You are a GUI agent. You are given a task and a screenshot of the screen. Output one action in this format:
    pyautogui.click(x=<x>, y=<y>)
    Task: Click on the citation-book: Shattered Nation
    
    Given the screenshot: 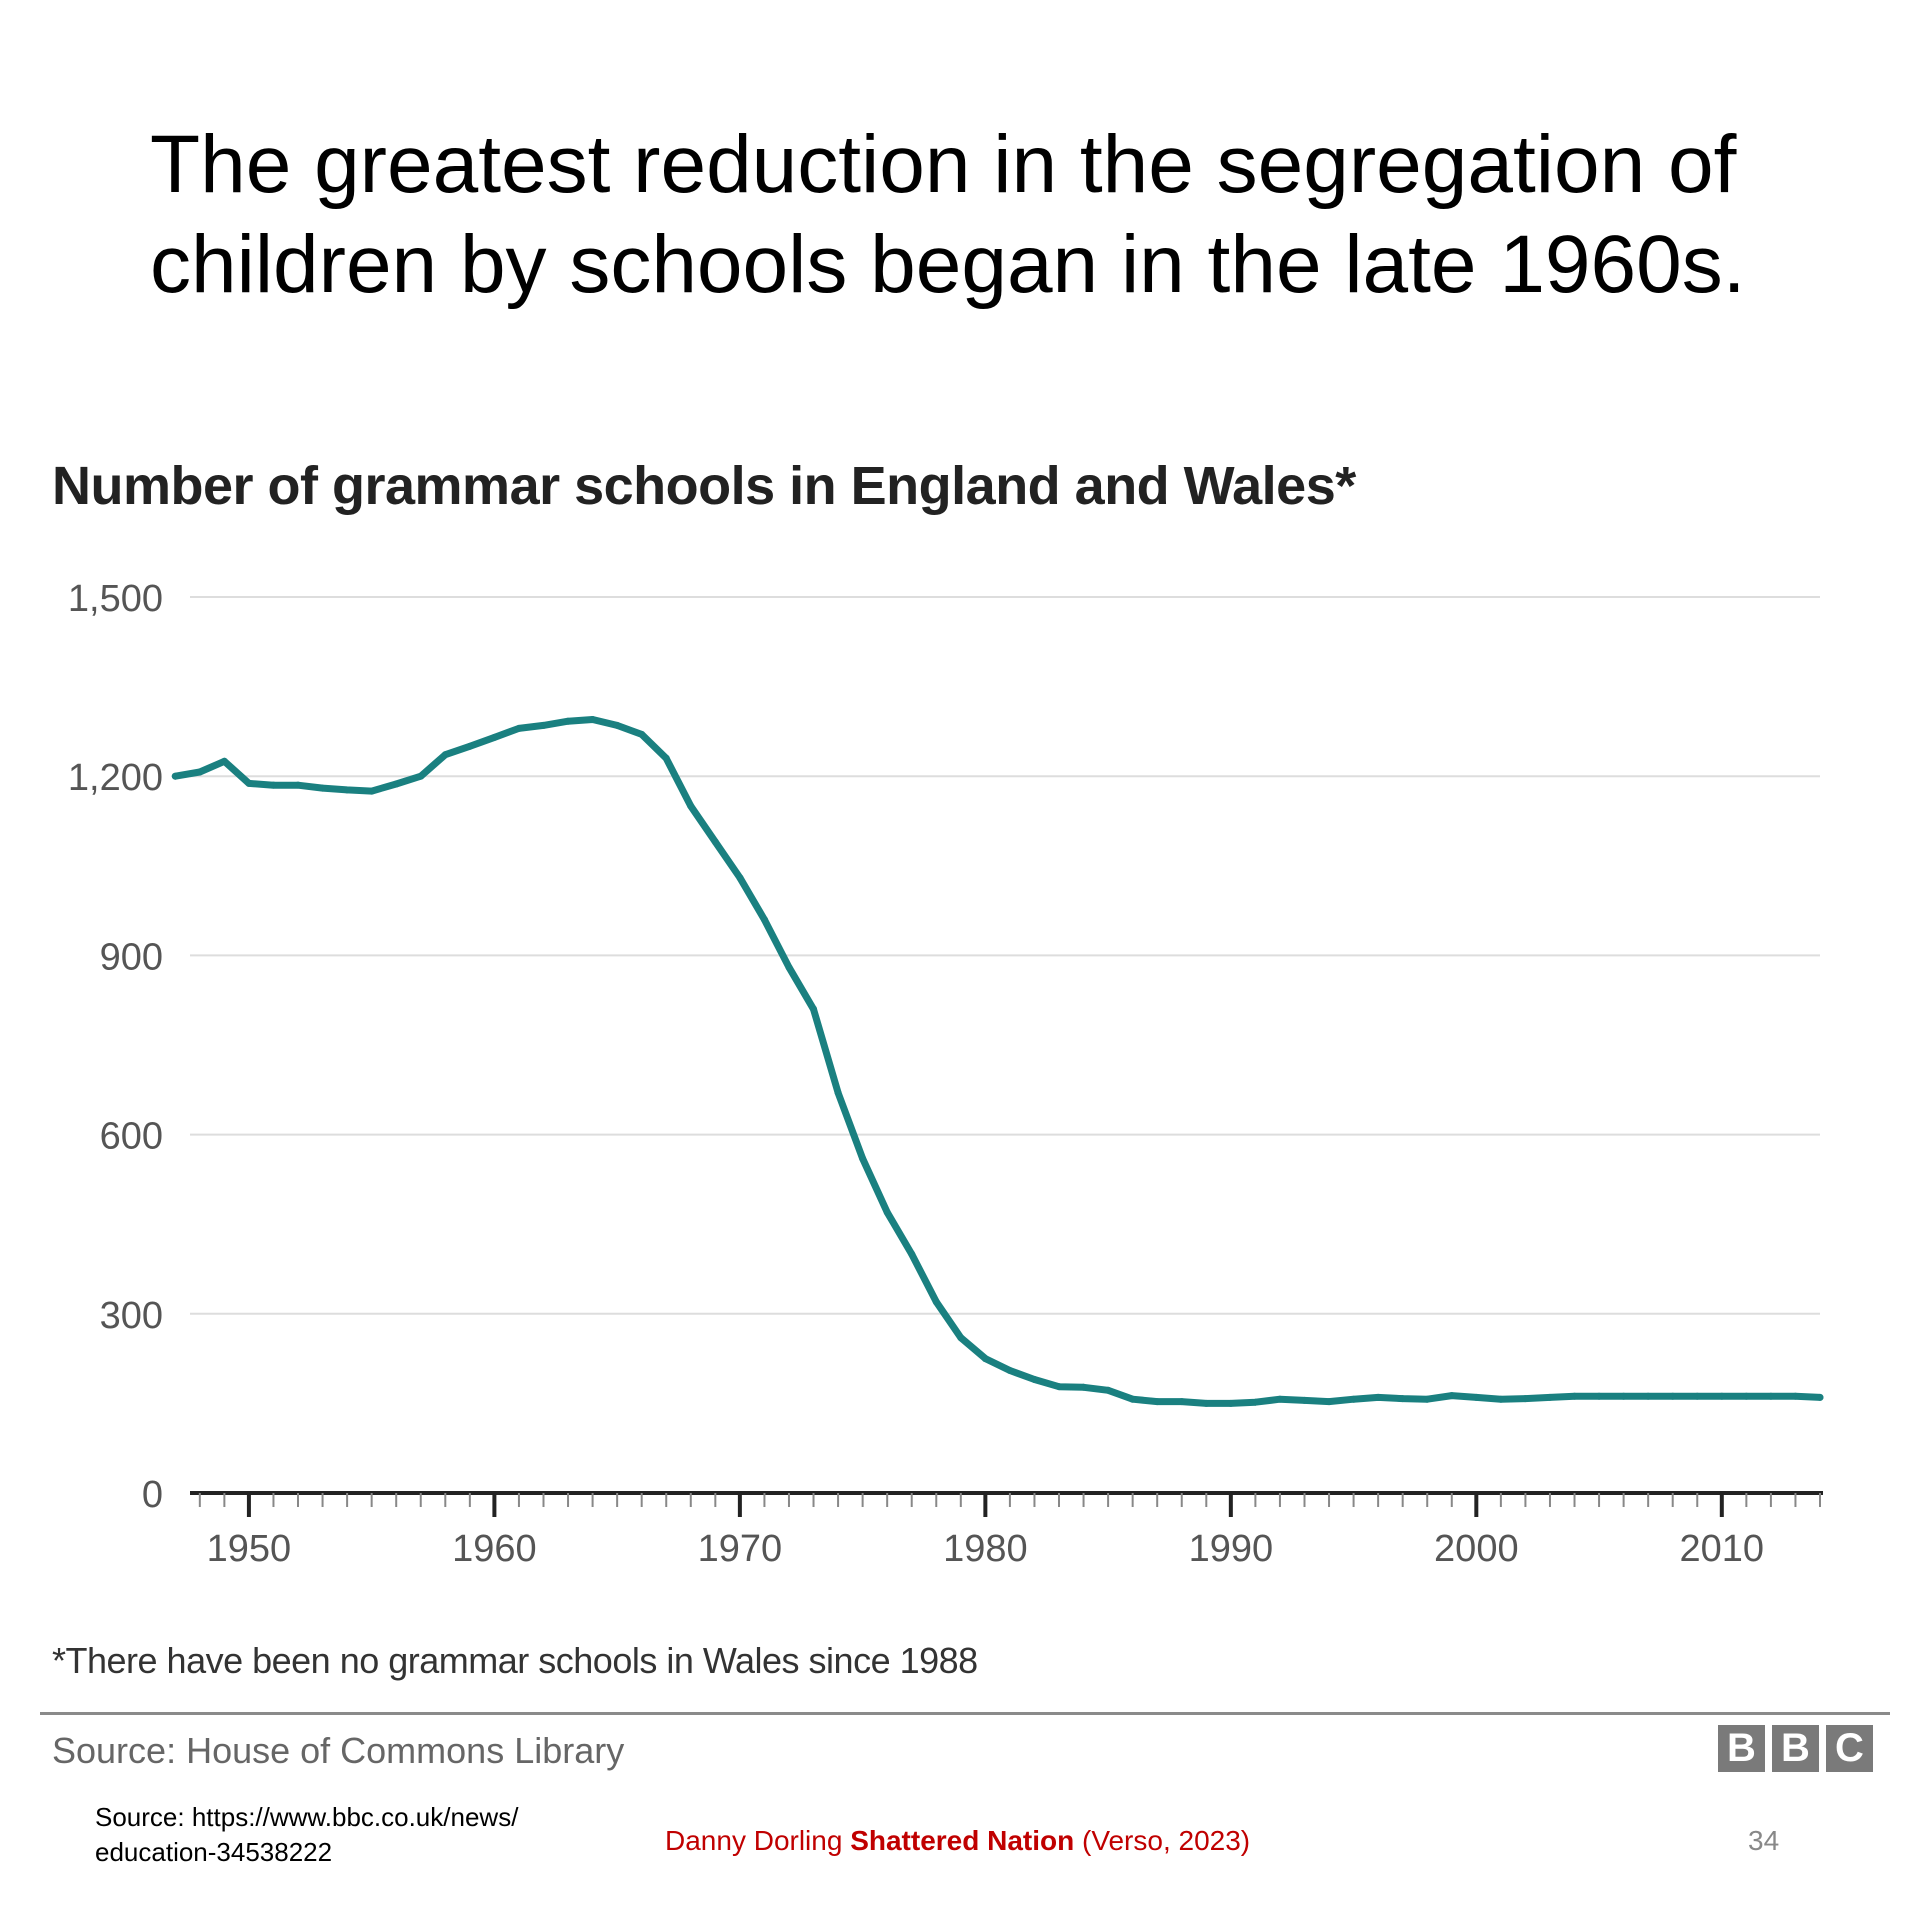 What is the action you would take?
    pyautogui.click(x=962, y=1840)
    